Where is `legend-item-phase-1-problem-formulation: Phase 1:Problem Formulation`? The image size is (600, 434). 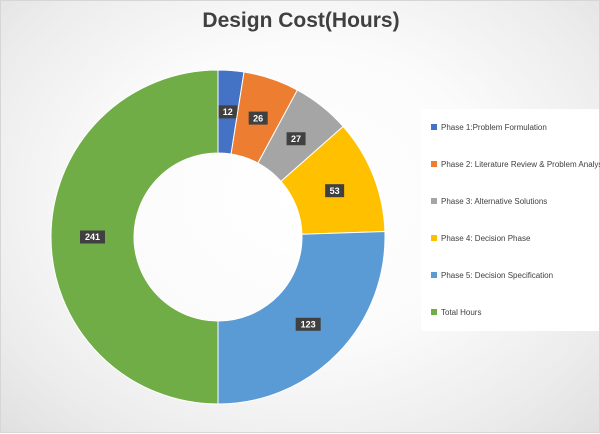
legend-item-phase-1-problem-formulation: Phase 1:Problem Formulation is located at coordinates (489, 127).